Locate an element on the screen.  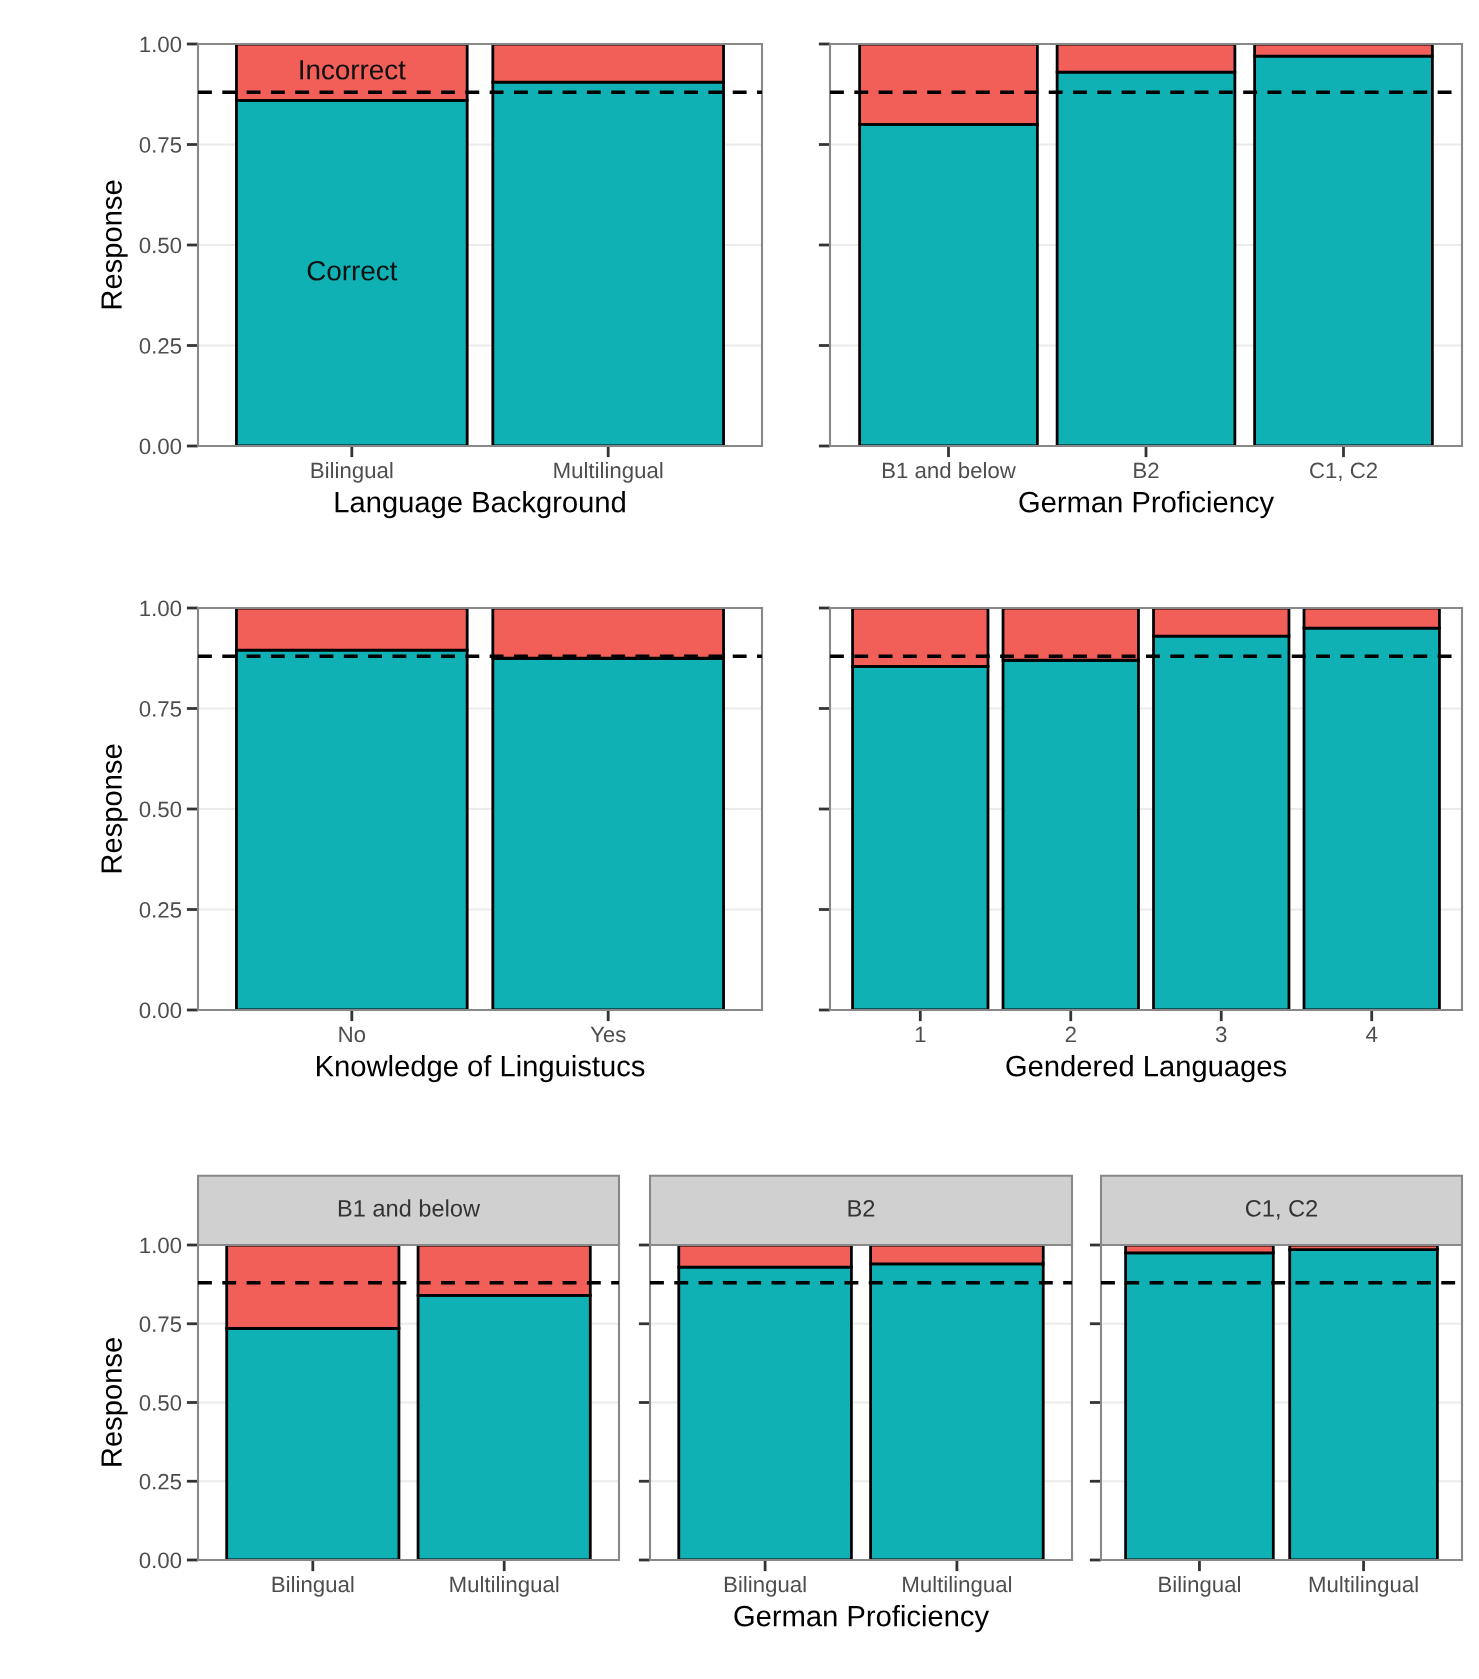
x-tick-label: B2 is located at coordinates (1146, 470).